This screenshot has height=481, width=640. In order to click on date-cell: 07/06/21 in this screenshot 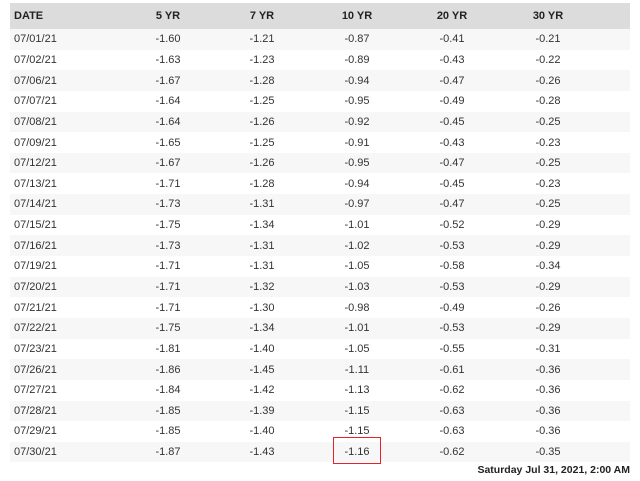, I will do `click(35, 80)`.